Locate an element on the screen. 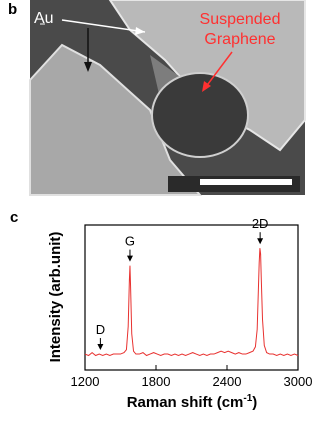 Image resolution: width=327 pixels, height=423 pixels. x-tick-label: 3000 is located at coordinates (298, 381).